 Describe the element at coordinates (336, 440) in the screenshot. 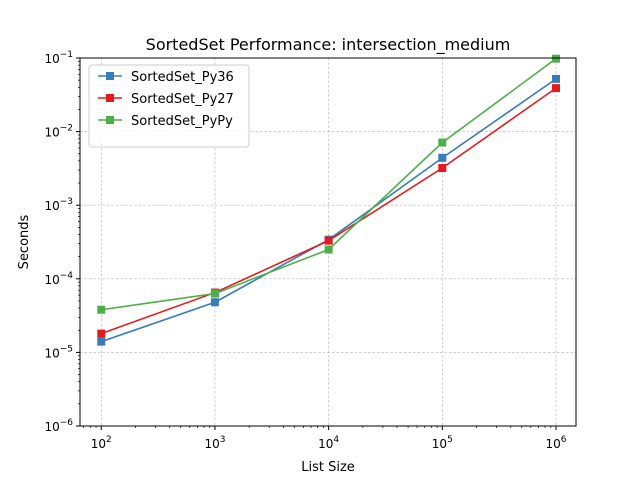

I see `x-tick-label-exponent: 4` at that location.